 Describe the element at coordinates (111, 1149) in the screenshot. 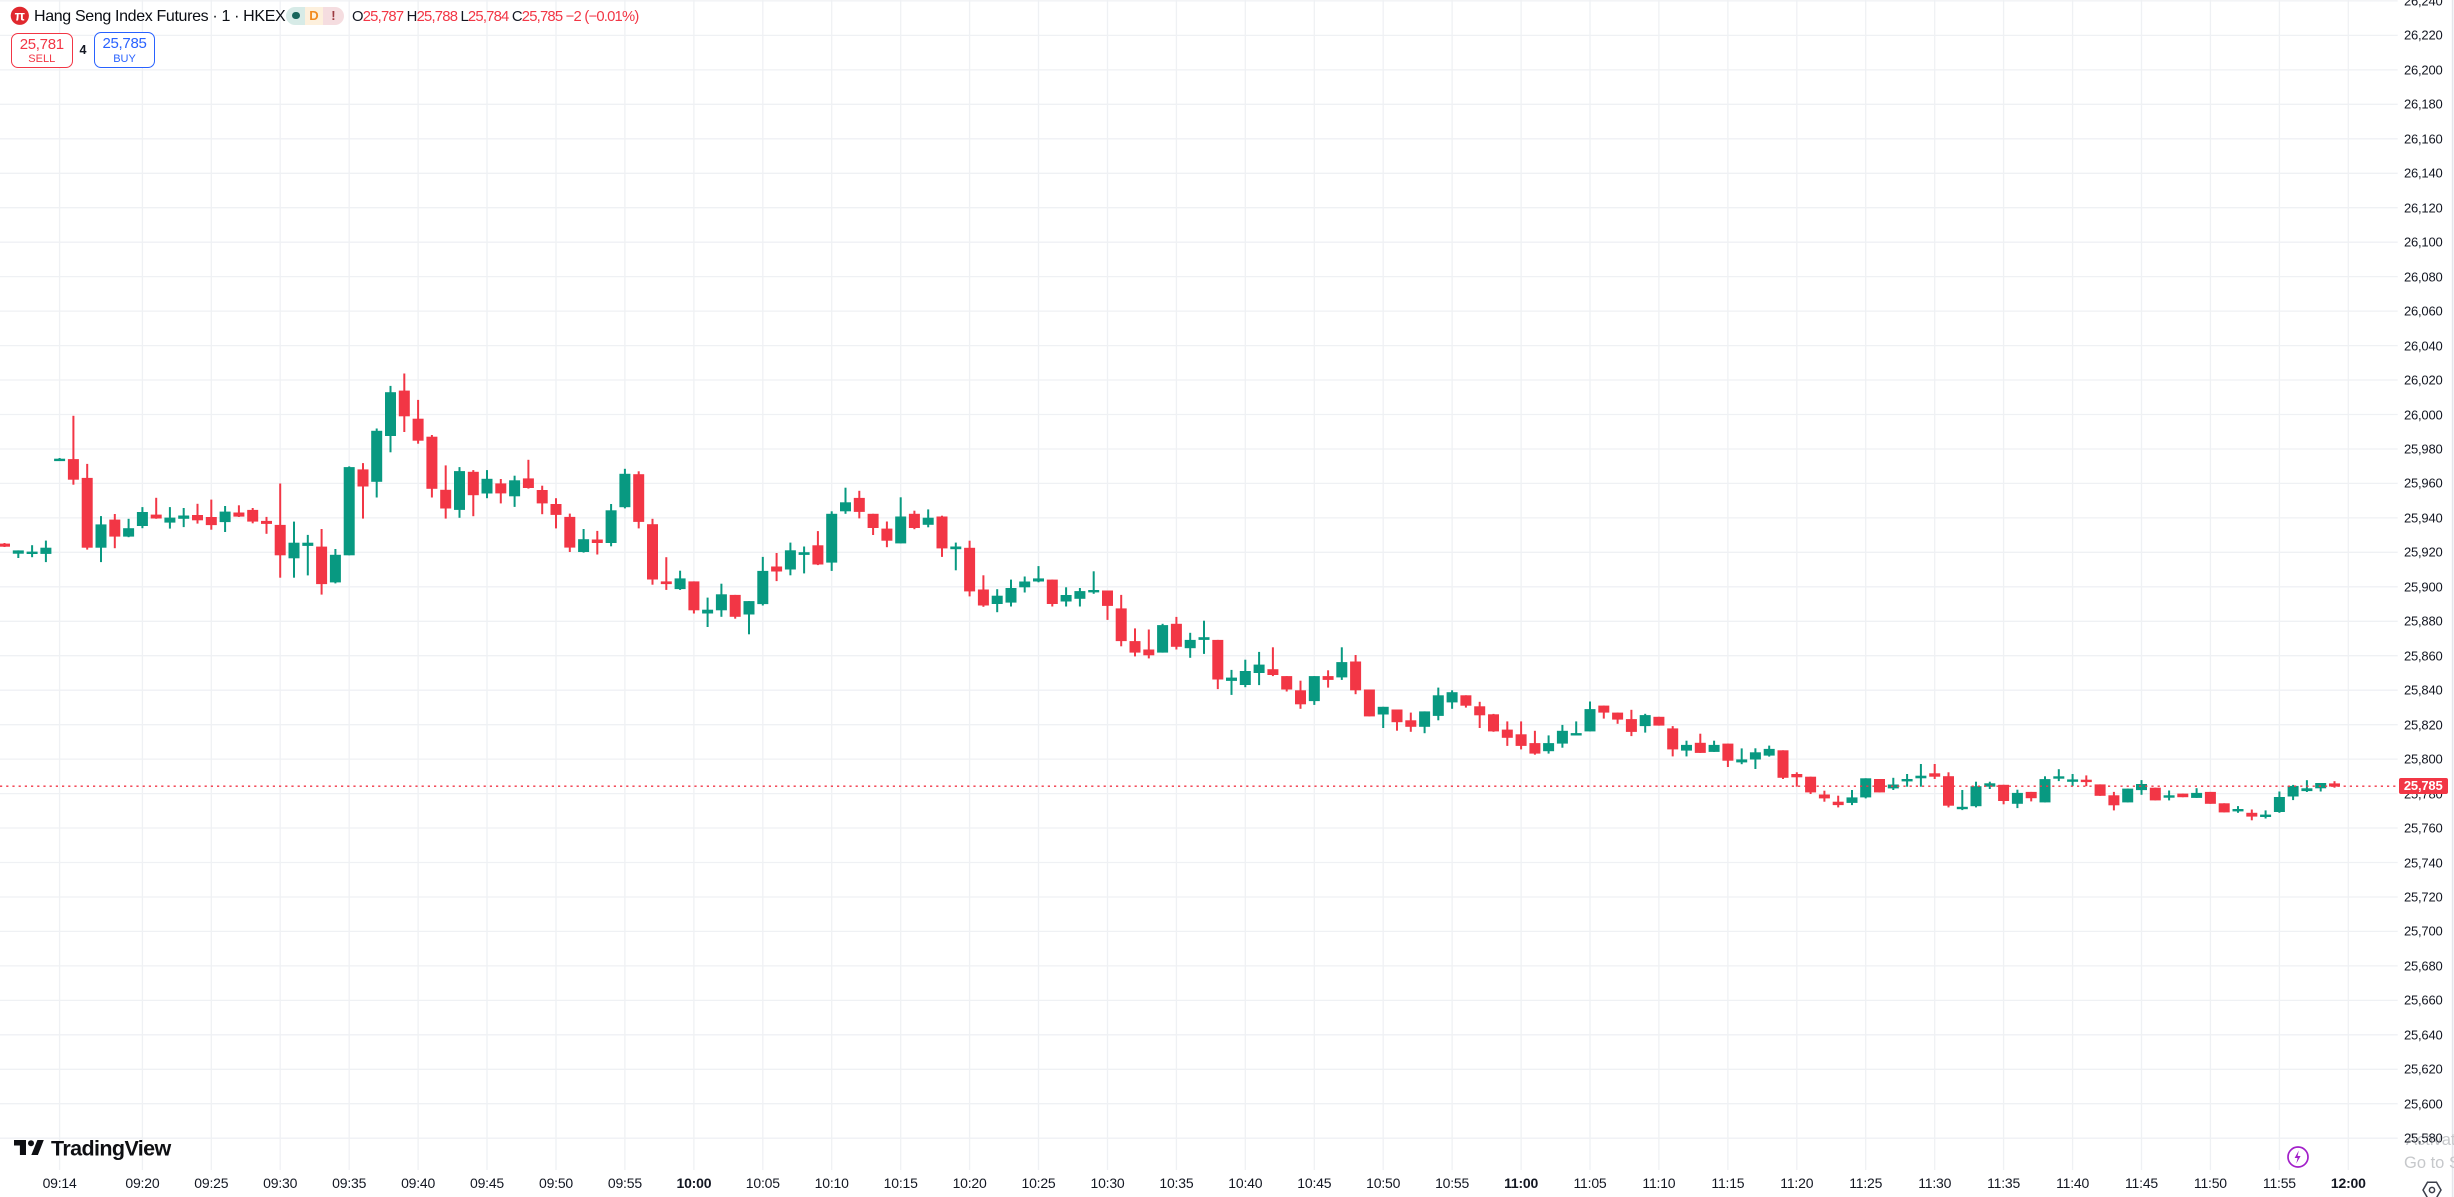

I see `svg-text: TradingView` at that location.